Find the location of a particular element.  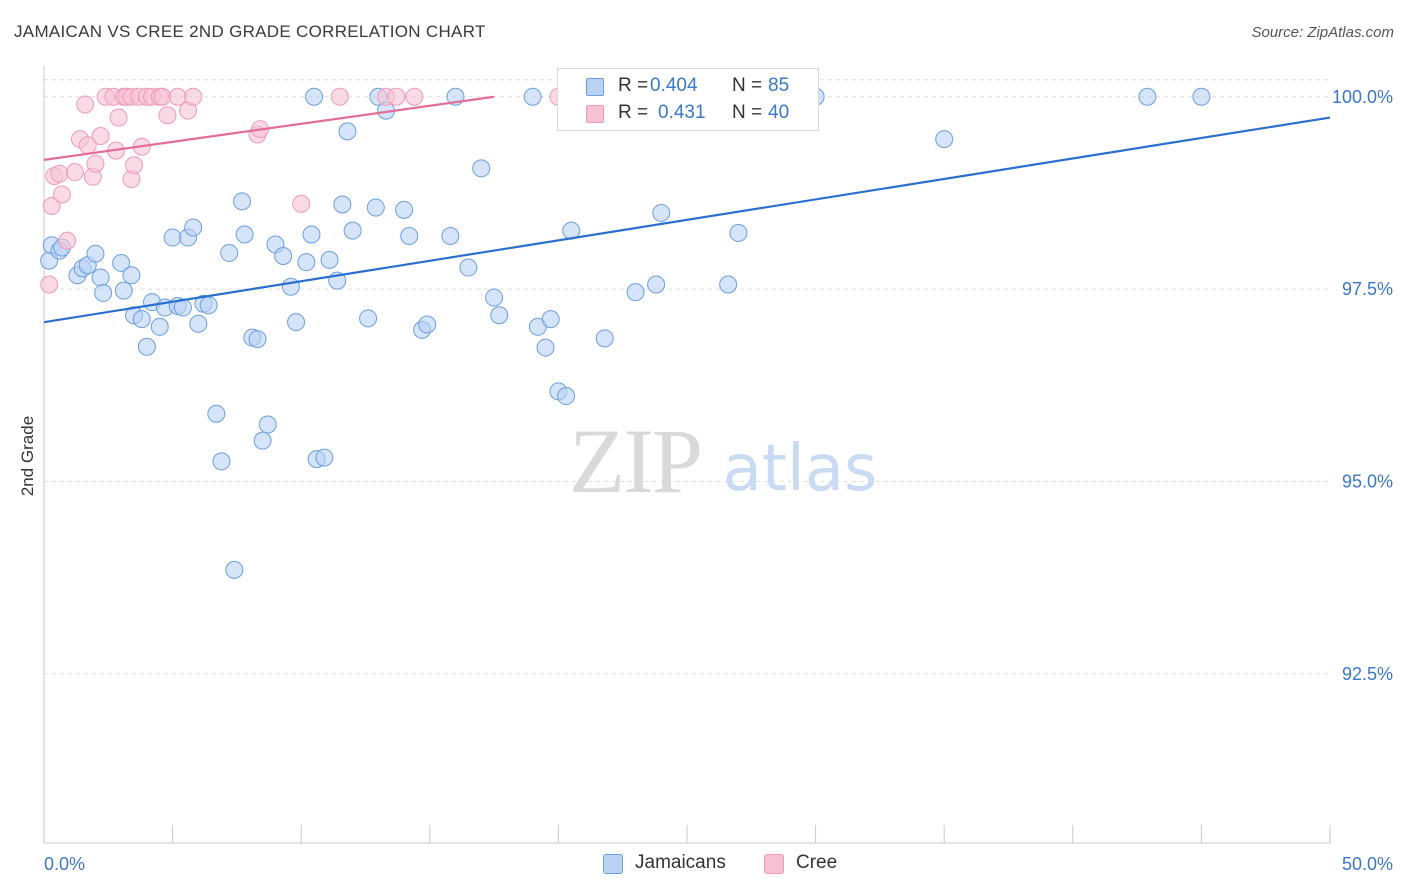

jamaicans-swatch-icon is located at coordinates (595, 87).